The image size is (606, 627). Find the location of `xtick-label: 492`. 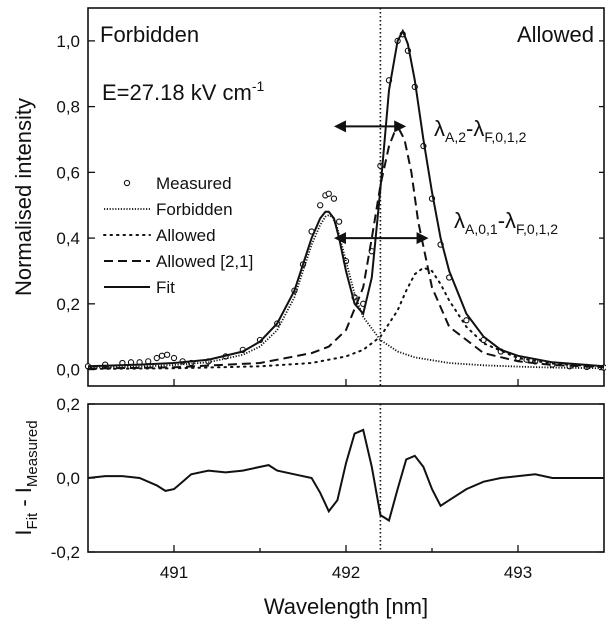

xtick-label: 492 is located at coordinates (346, 572).